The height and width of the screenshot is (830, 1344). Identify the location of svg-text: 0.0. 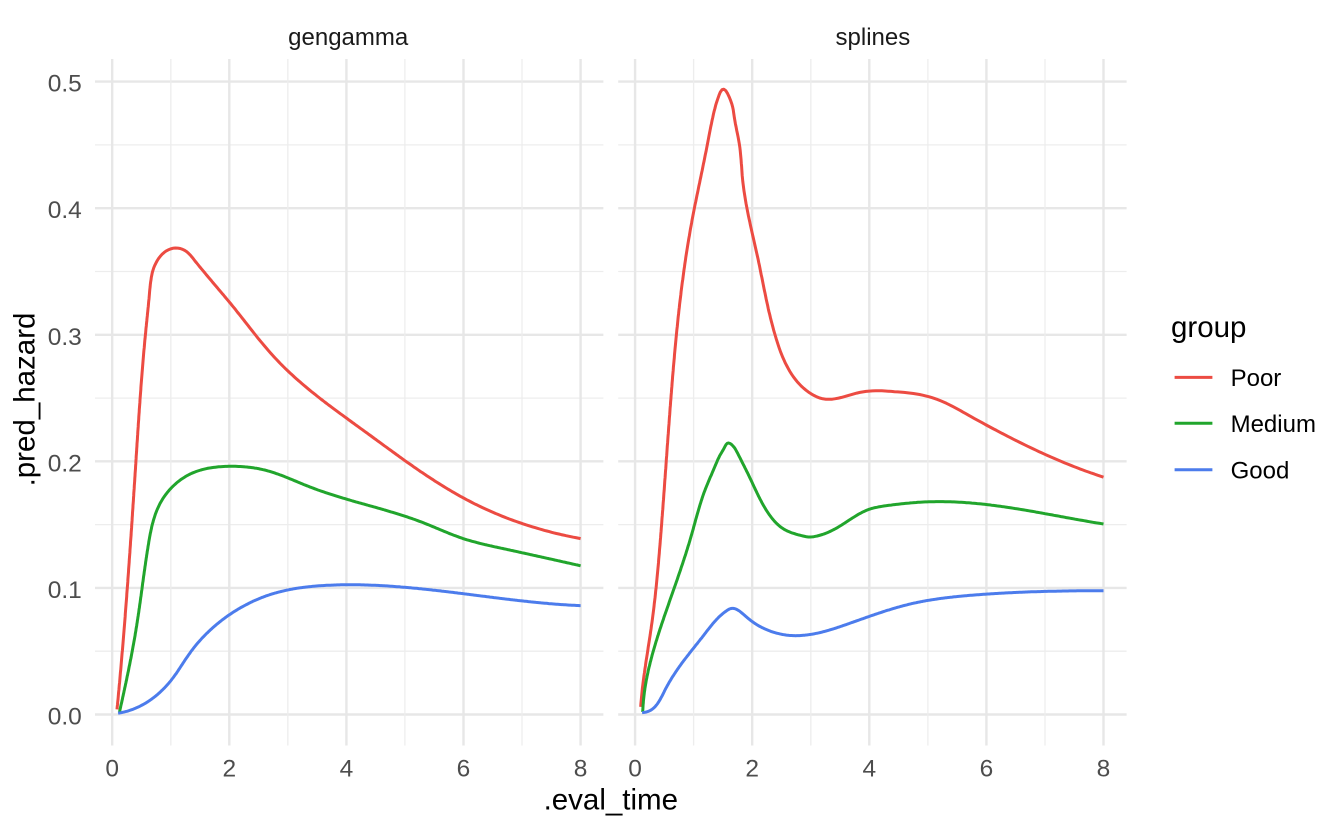
(65, 717).